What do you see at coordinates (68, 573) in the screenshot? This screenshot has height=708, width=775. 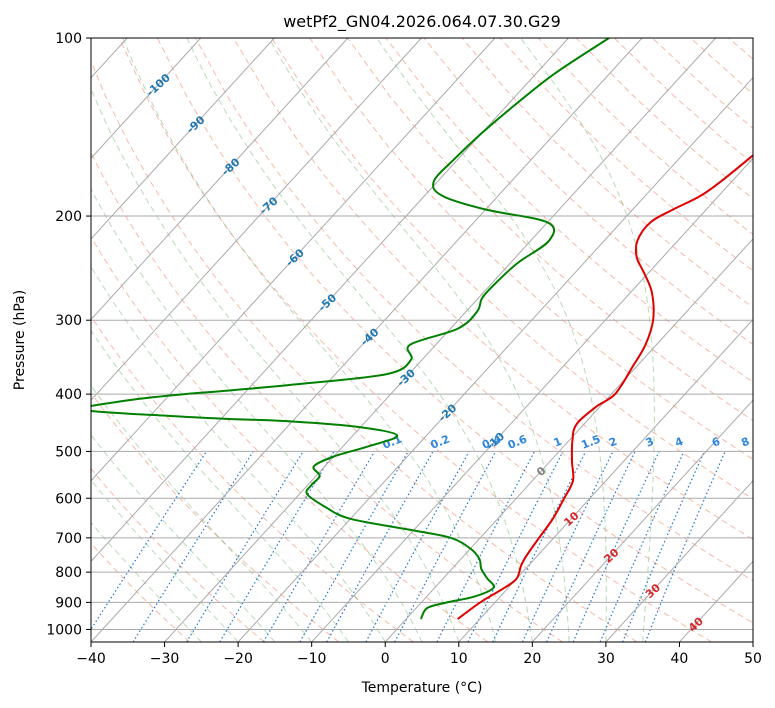 I see `y-tick-label: 800` at bounding box center [68, 573].